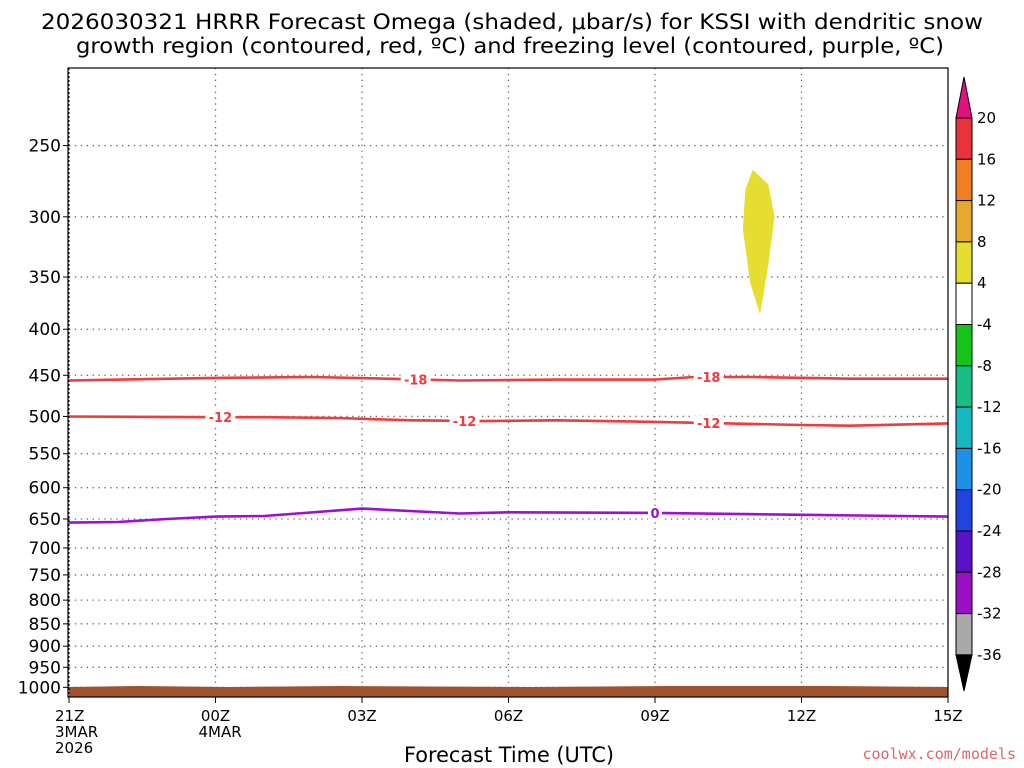 This screenshot has height=768, width=1024. What do you see at coordinates (989, 655) in the screenshot?
I see `colorbar-label: -36` at bounding box center [989, 655].